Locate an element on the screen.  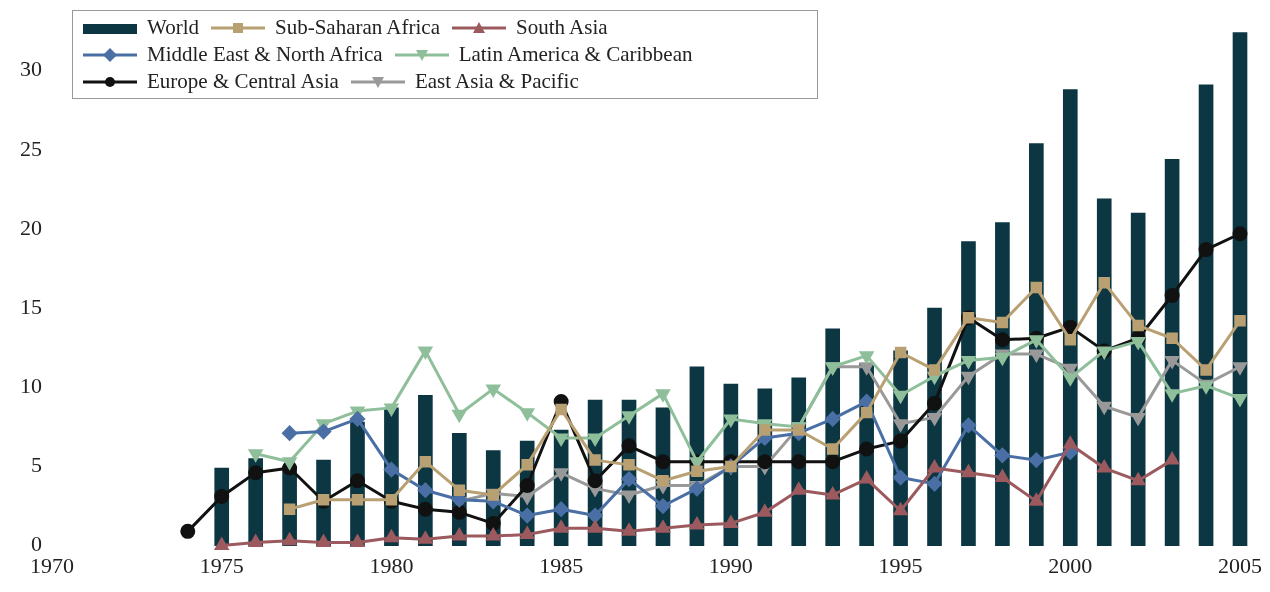
legend-label: Europe & Central Asia is located at coordinates (243, 81).